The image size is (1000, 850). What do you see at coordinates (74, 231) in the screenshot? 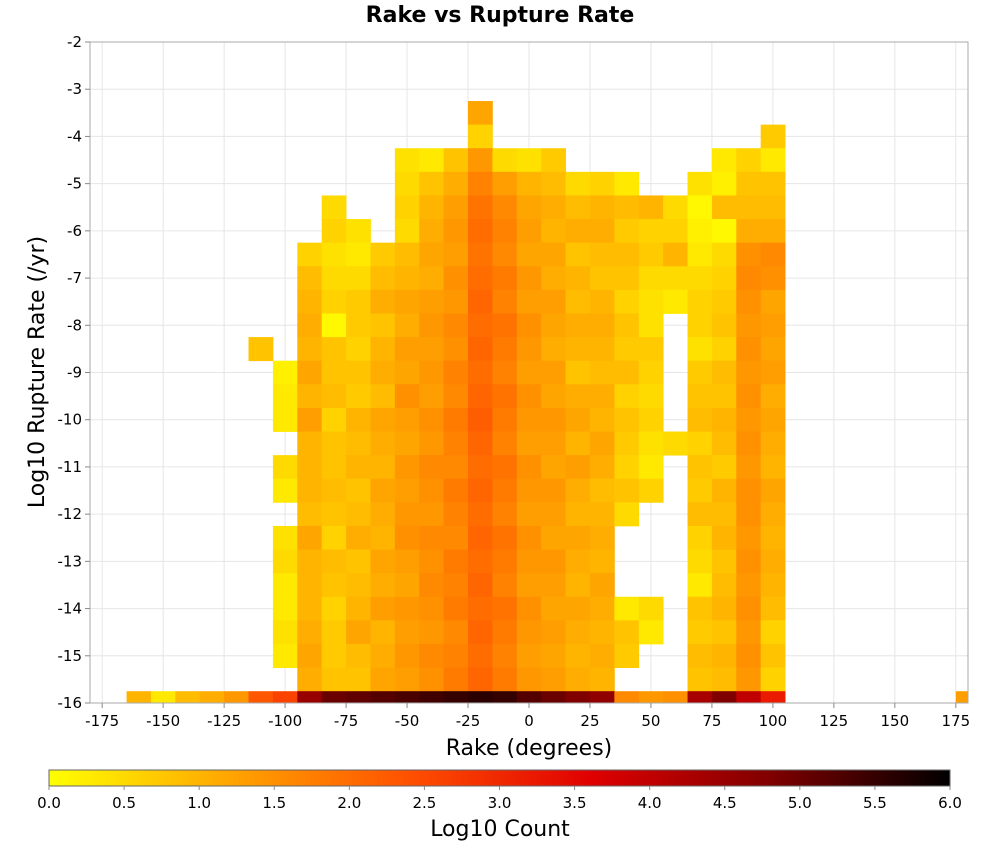
I see `y-tick-label: -6` at bounding box center [74, 231].